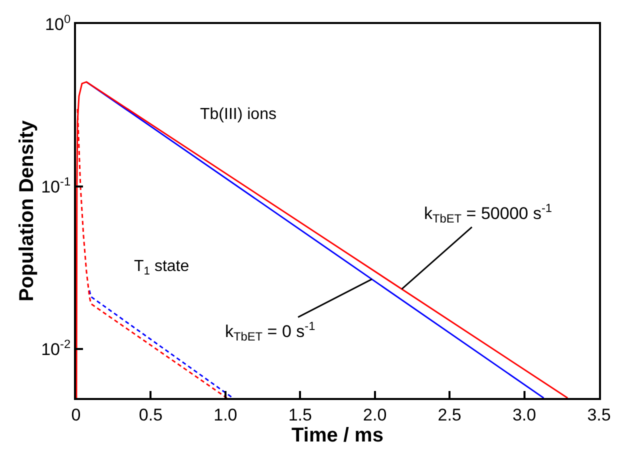  Describe the element at coordinates (599, 414) in the screenshot. I see `x-tick-label: 3.5` at that location.